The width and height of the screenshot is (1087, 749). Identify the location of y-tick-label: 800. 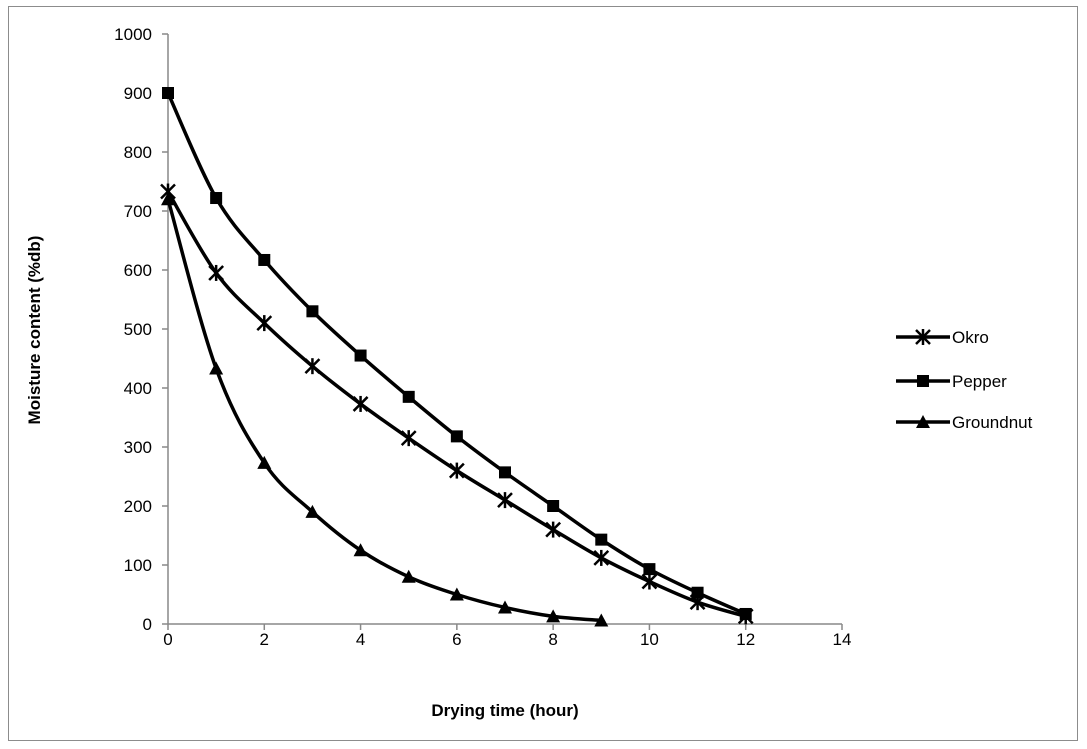
(138, 152).